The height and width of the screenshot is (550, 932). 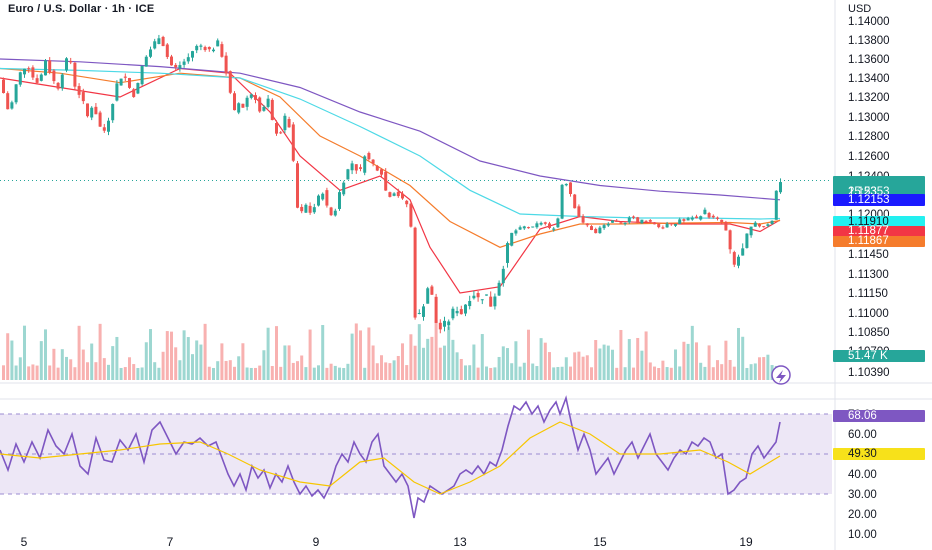 What do you see at coordinates (869, 98) in the screenshot?
I see `price-tick-label: 1.13200` at bounding box center [869, 98].